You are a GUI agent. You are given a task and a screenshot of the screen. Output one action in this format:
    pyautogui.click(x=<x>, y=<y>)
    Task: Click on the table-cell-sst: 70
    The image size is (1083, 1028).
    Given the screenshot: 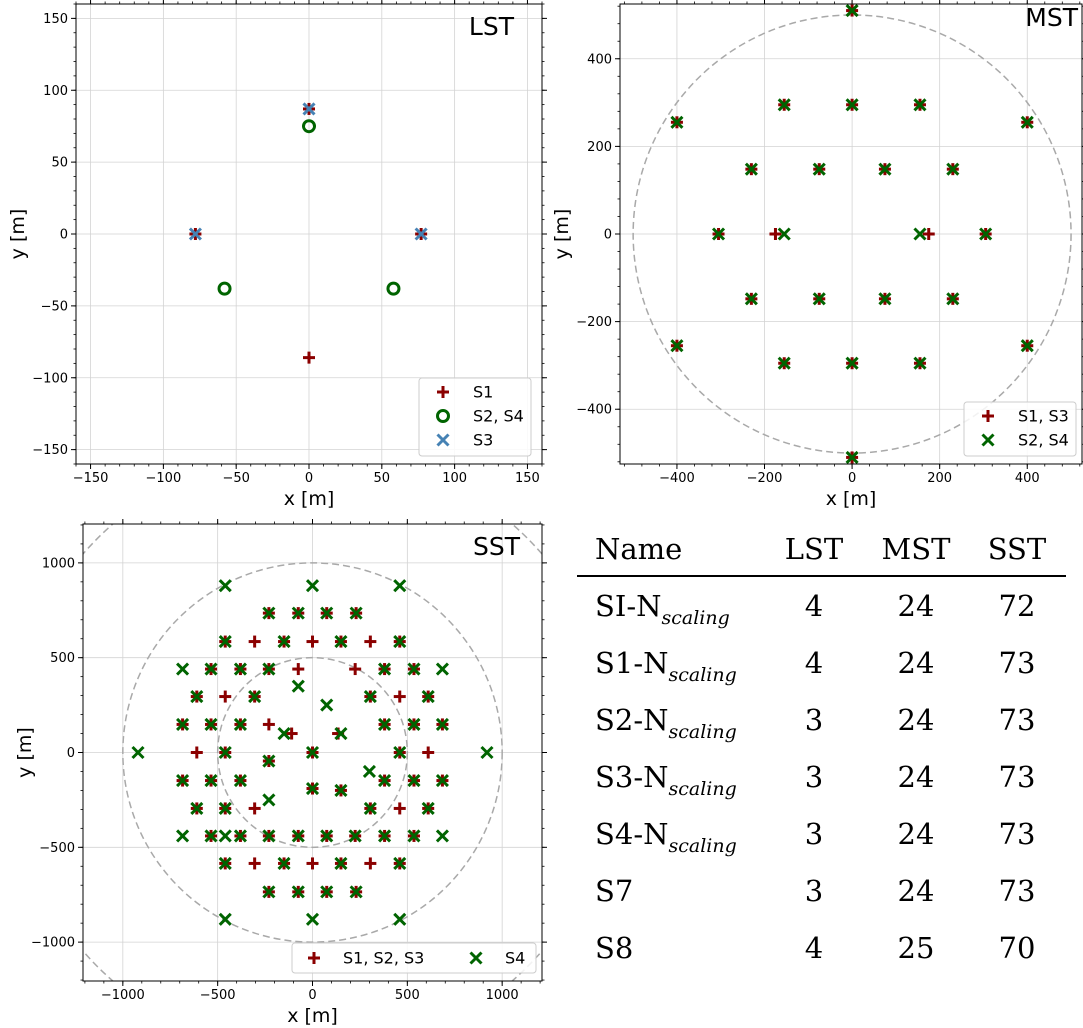 What is the action you would take?
    pyautogui.click(x=1017, y=948)
    